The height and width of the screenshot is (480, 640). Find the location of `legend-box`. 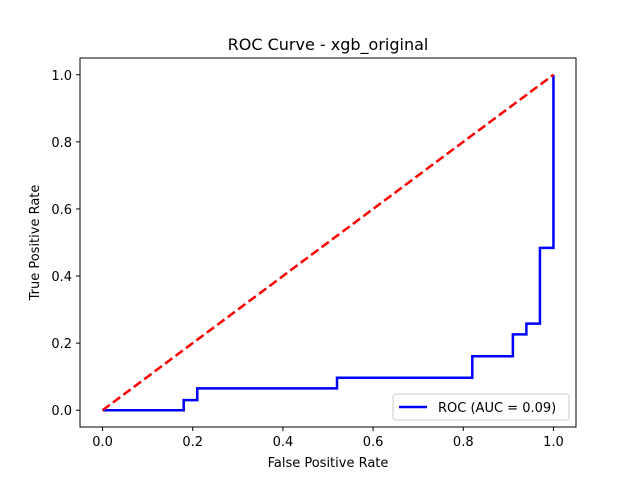

legend-box is located at coordinates (481, 407).